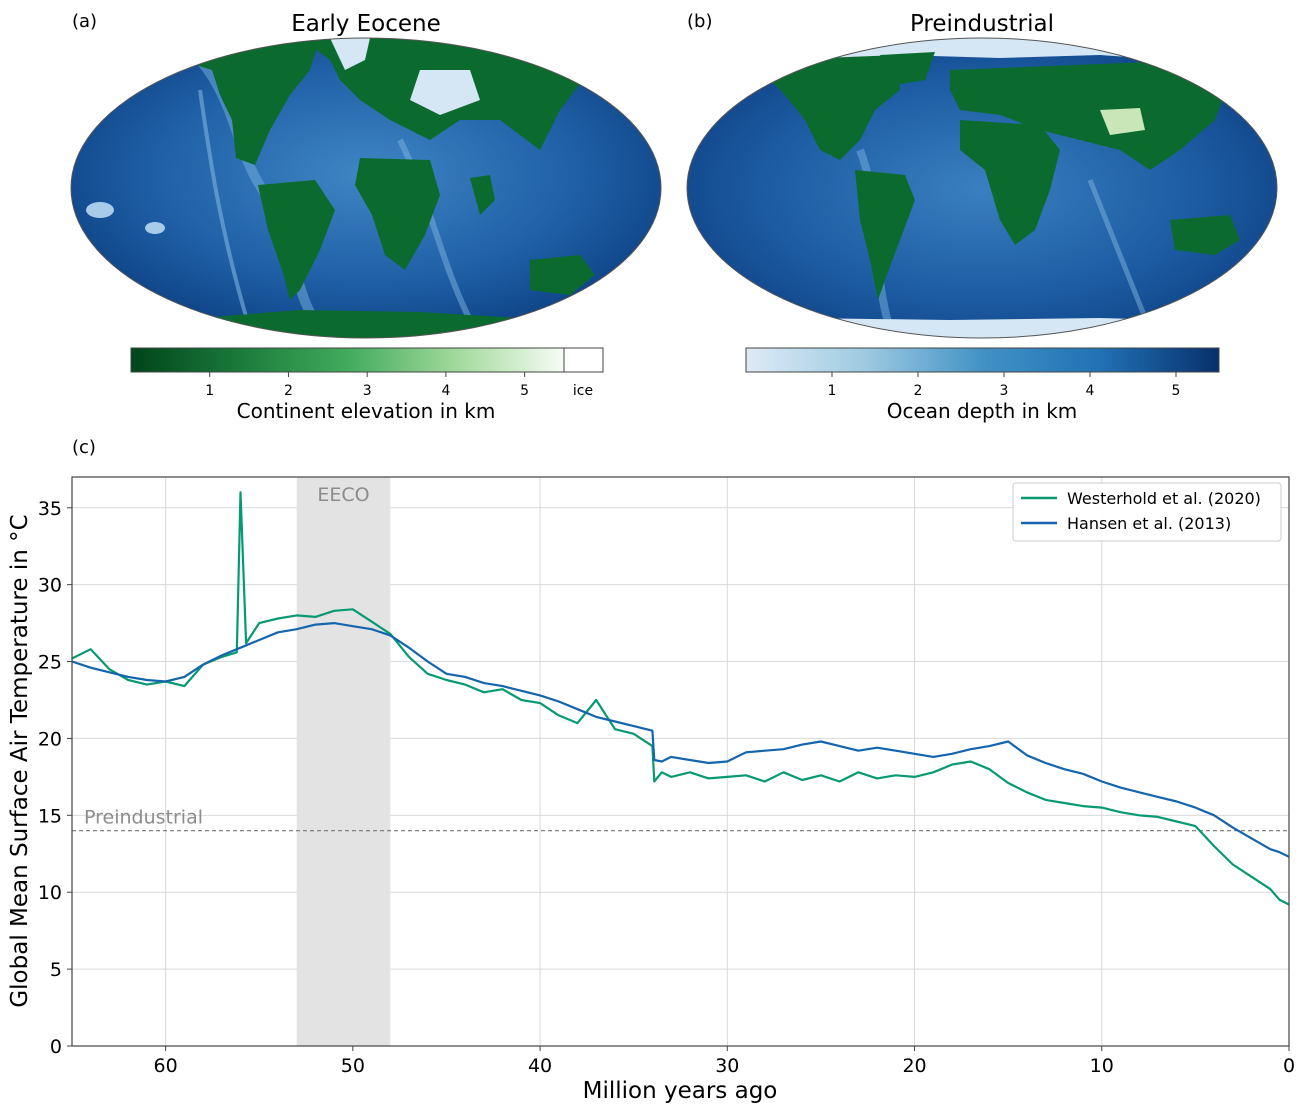 The width and height of the screenshot is (1304, 1105). What do you see at coordinates (343, 761) in the screenshot?
I see `eeco-shaded-region` at bounding box center [343, 761].